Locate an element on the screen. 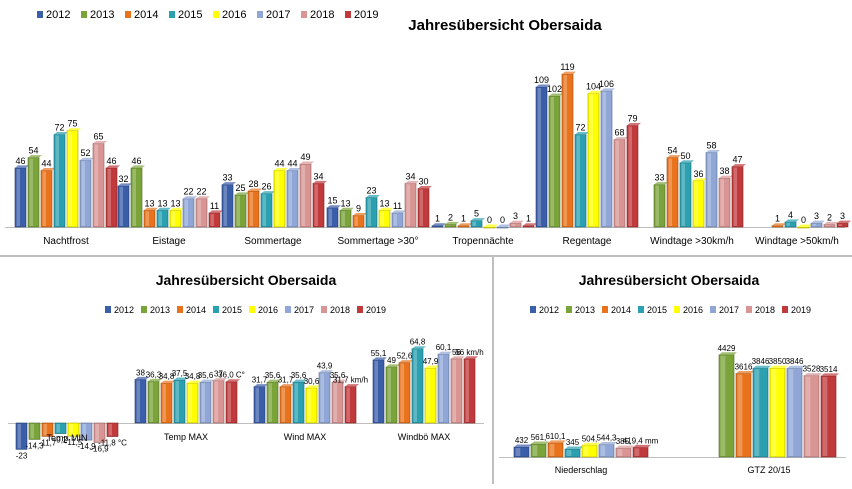 This screenshot has width=852, height=489. data-label: 65 is located at coordinates (98, 137).